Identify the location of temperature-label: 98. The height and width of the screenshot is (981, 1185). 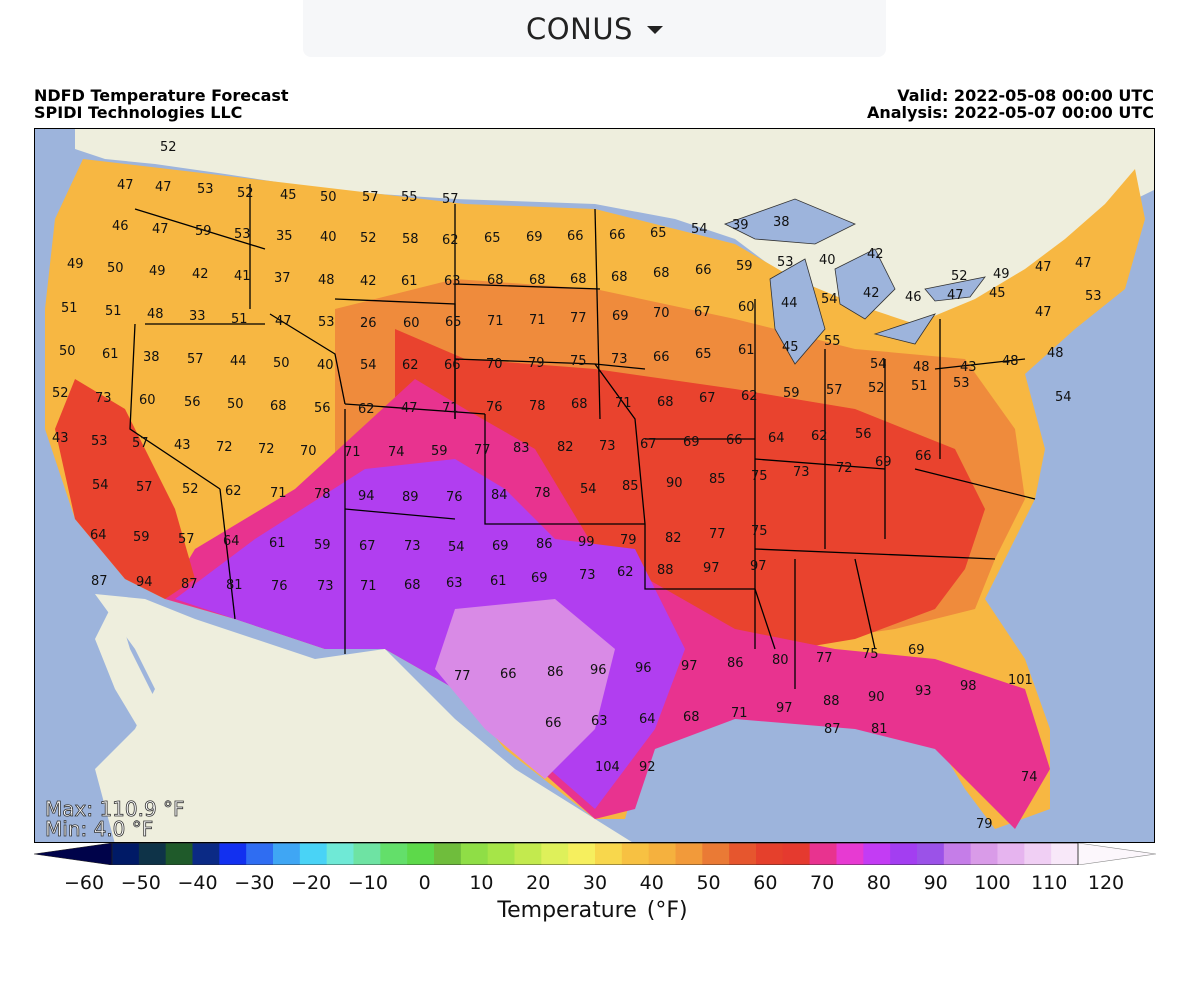
(43, 131).